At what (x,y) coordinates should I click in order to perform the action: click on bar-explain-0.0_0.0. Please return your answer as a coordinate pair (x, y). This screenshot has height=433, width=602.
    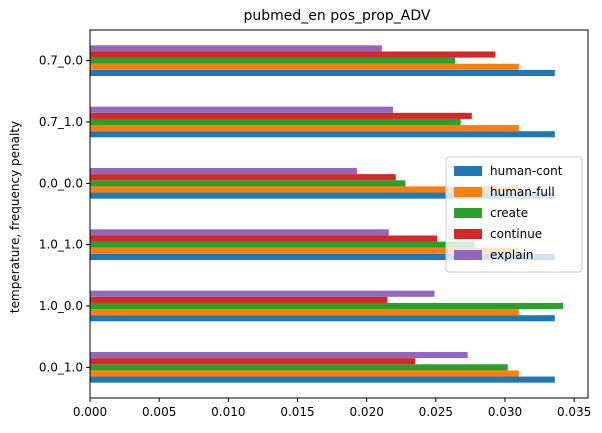
    Looking at the image, I should click on (223, 171).